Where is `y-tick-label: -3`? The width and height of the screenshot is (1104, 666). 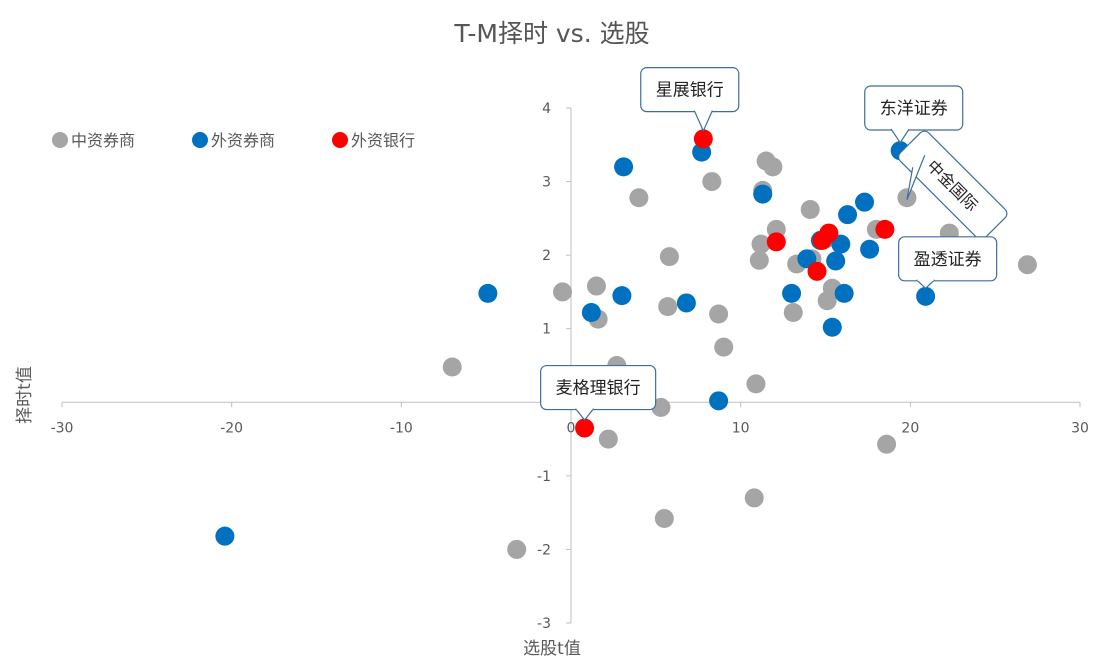 y-tick-label: -3 is located at coordinates (544, 624).